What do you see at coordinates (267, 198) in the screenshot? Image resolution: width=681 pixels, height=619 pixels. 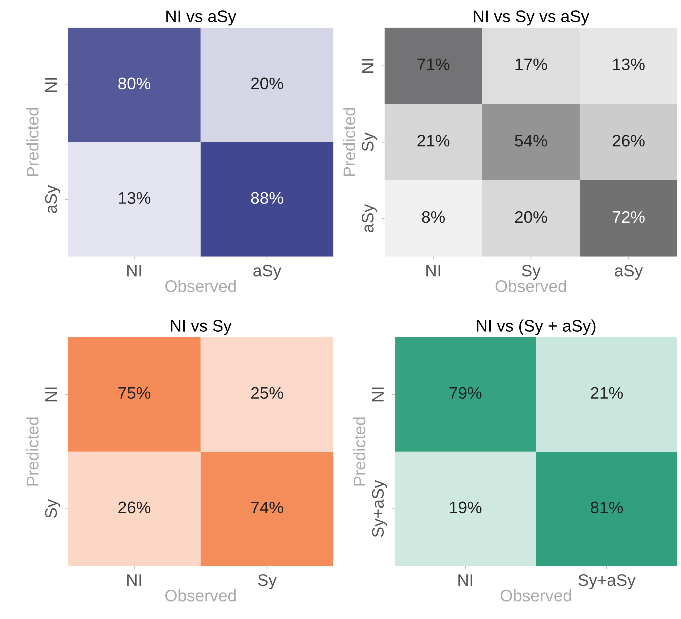 I see `data-label: 88%` at bounding box center [267, 198].